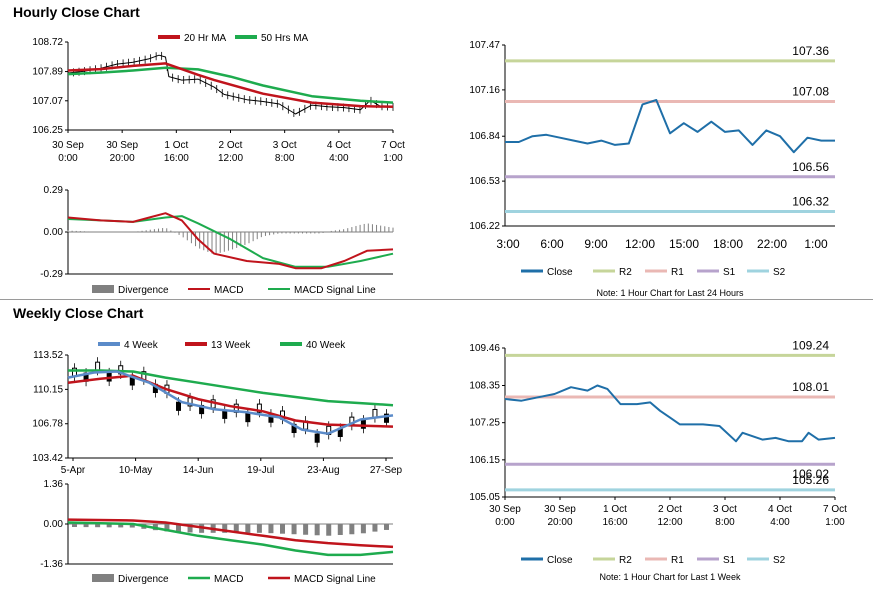 This screenshot has width=873, height=601. What do you see at coordinates (810, 51) in the screenshot?
I see `hourly-levels-level-label: 107.36` at bounding box center [810, 51].